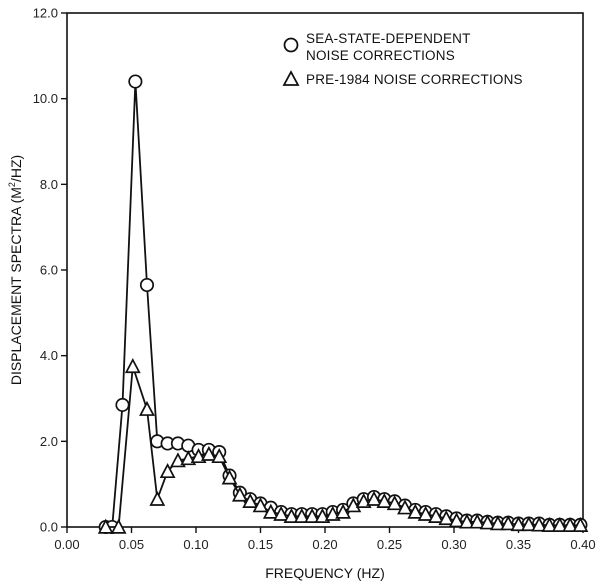  What do you see at coordinates (324, 544) in the screenshot?
I see `x-tick-label: 0.20` at bounding box center [324, 544].